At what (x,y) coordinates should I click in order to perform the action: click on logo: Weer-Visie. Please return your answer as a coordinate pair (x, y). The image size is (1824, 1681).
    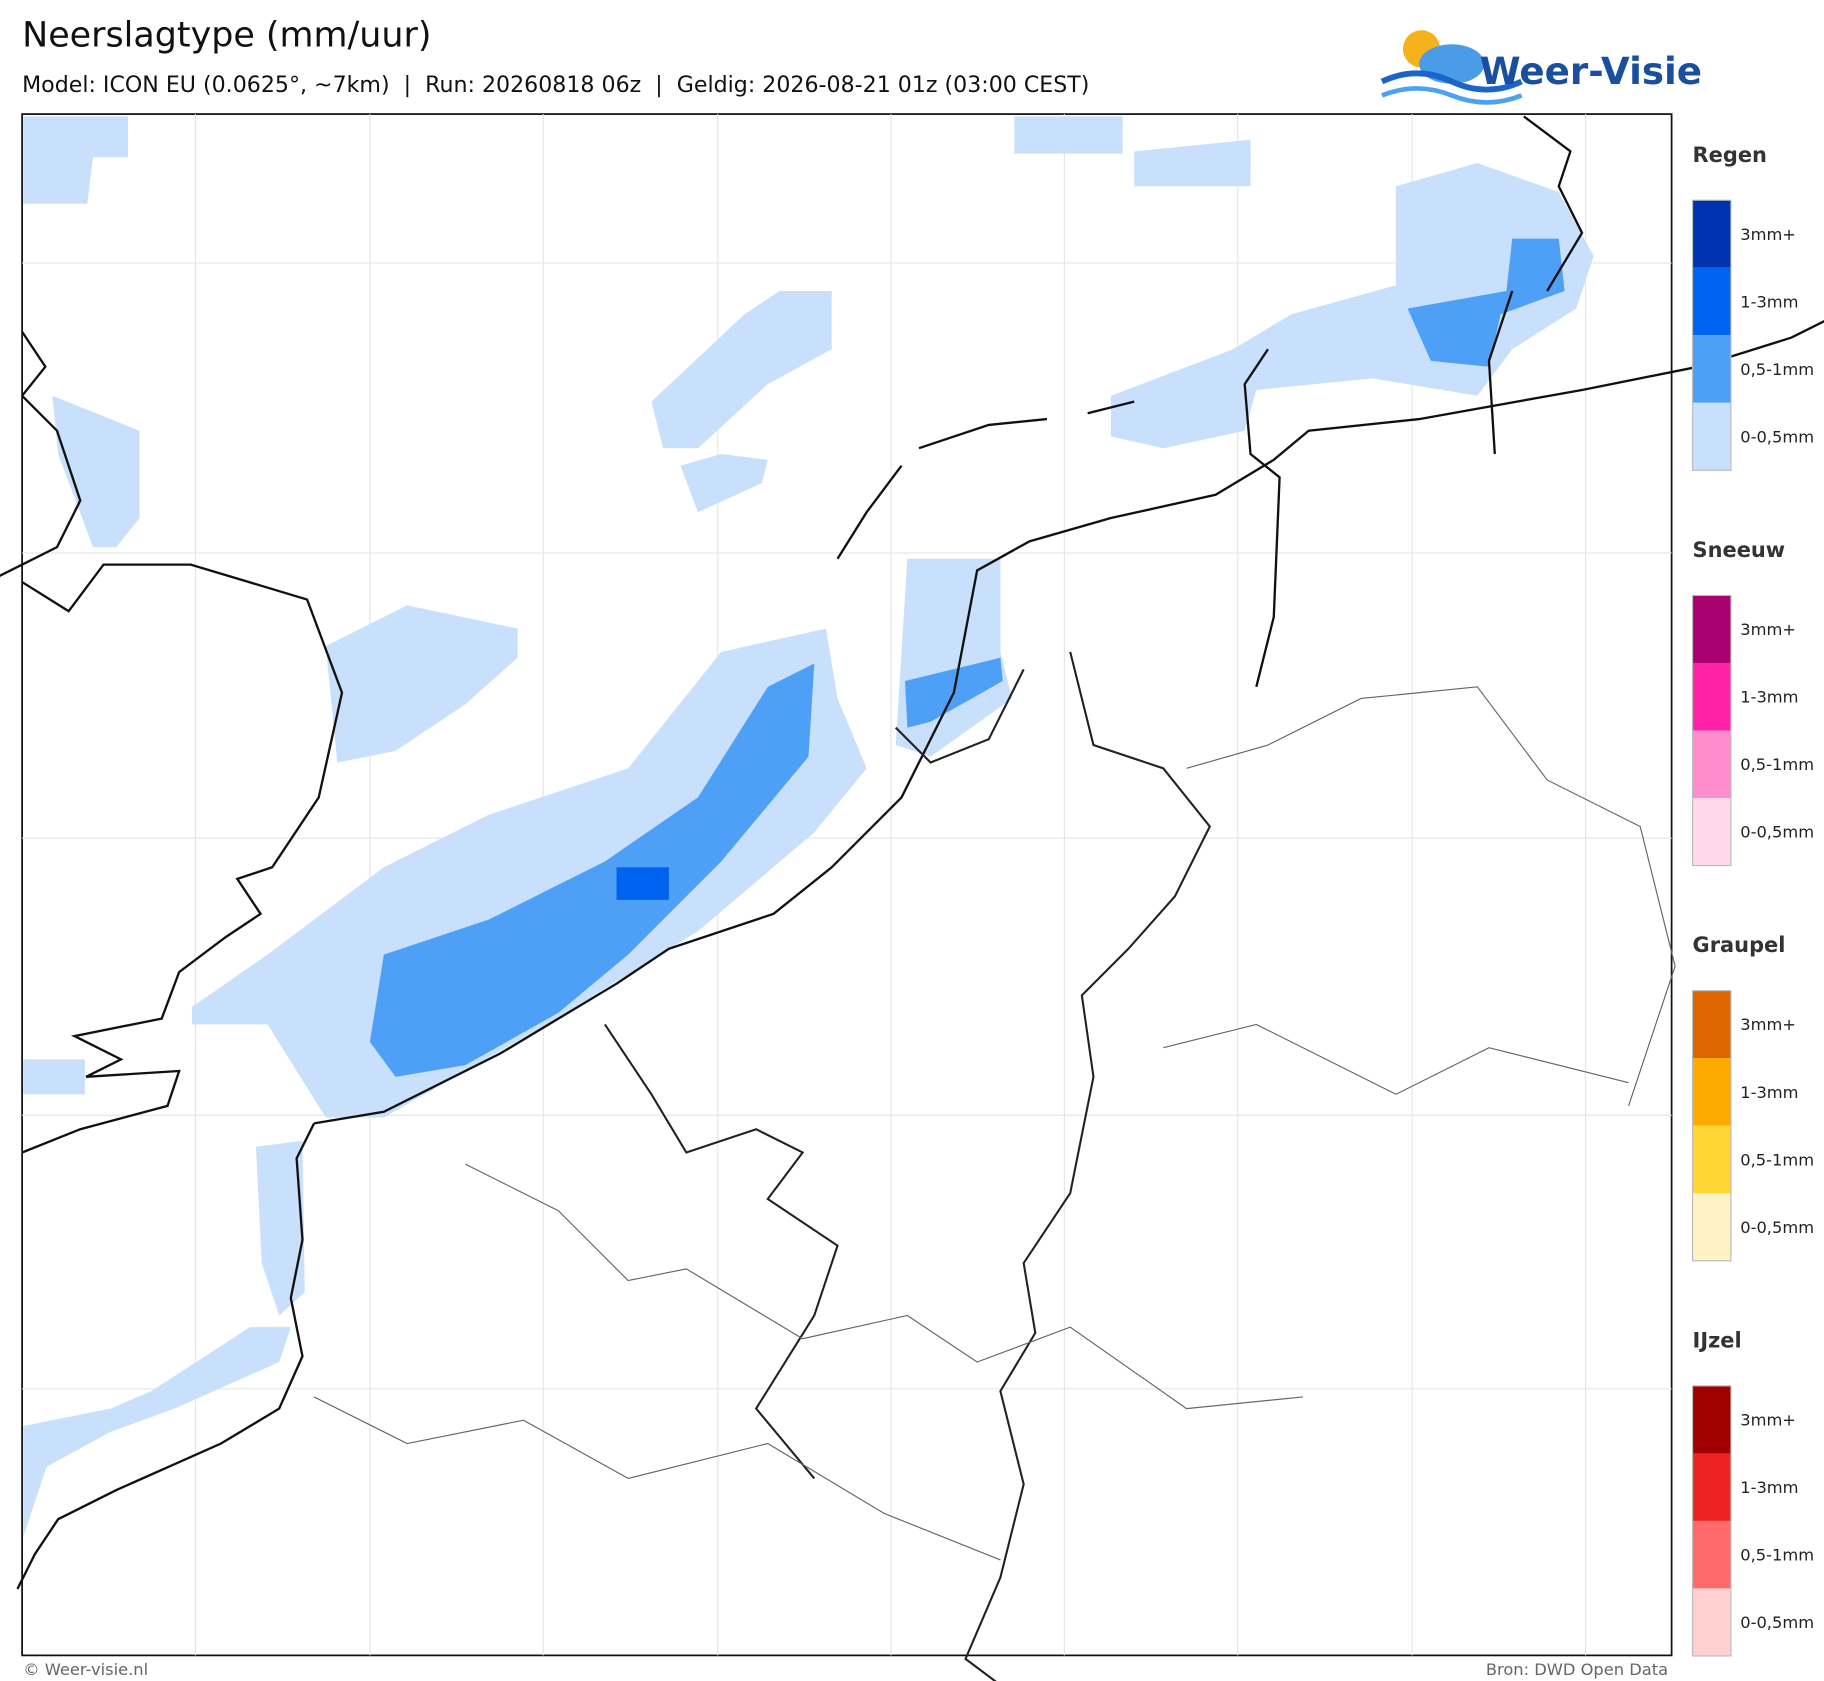
    Looking at the image, I should click on (1541, 67).